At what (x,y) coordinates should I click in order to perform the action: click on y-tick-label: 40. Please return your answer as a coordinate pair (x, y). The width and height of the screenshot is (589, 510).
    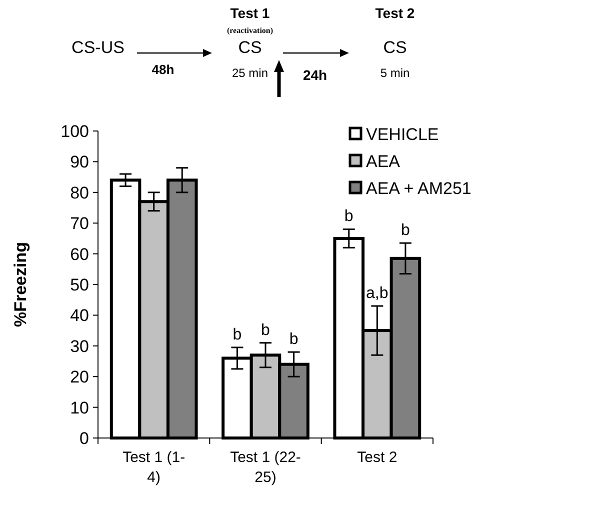
    Looking at the image, I should click on (79, 316).